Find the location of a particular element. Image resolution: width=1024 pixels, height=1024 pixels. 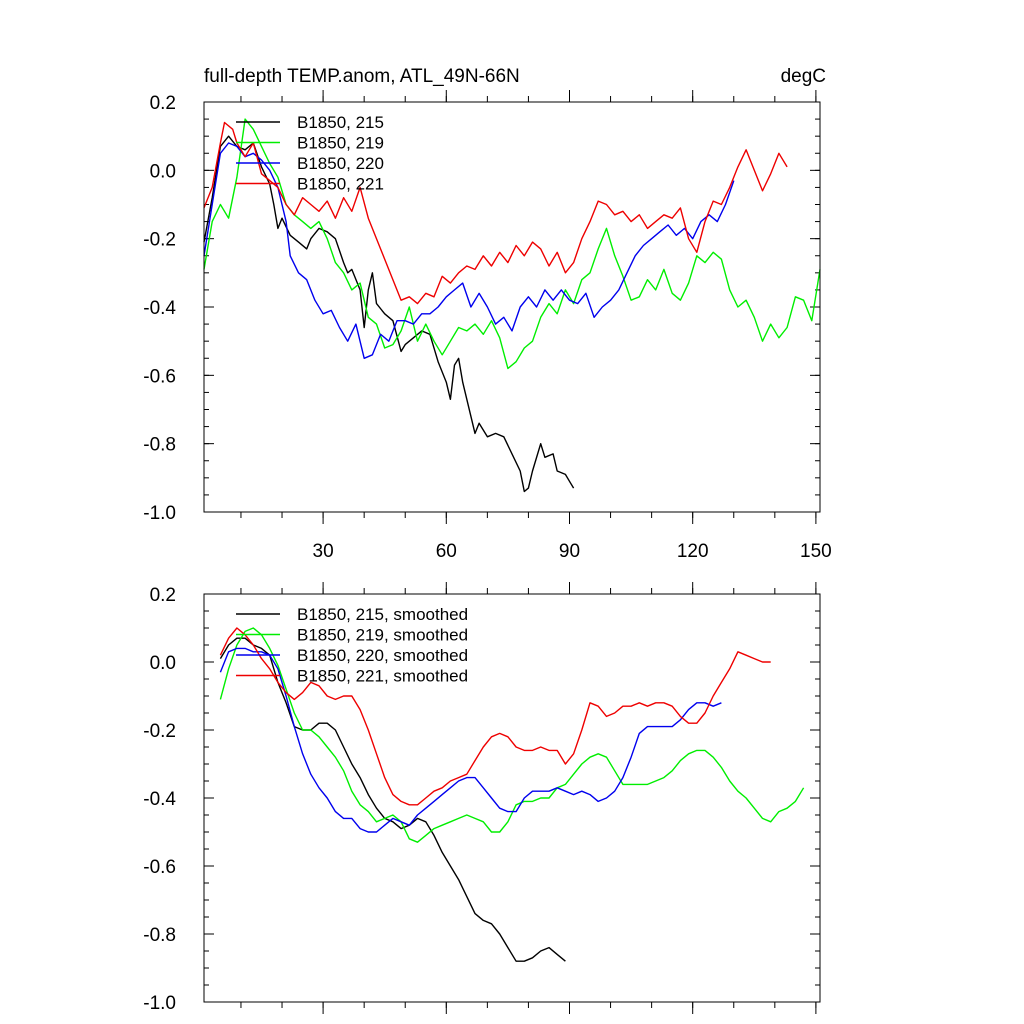

top-panel-x-tick-labels: 30 60 90 120 150 is located at coordinates (572, 551).